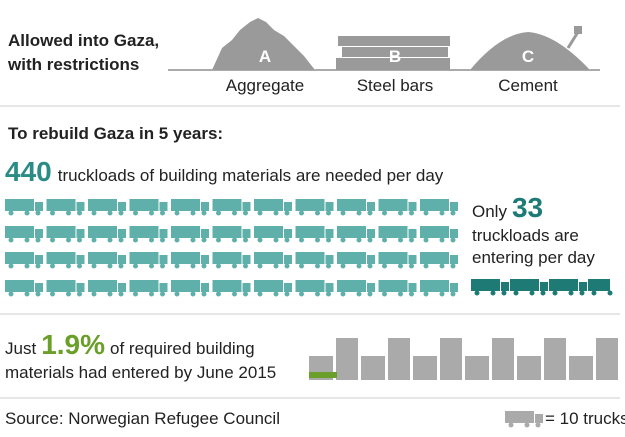 This screenshot has width=625, height=437. What do you see at coordinates (73, 64) in the screenshot?
I see `header-title: with restrictions` at bounding box center [73, 64].